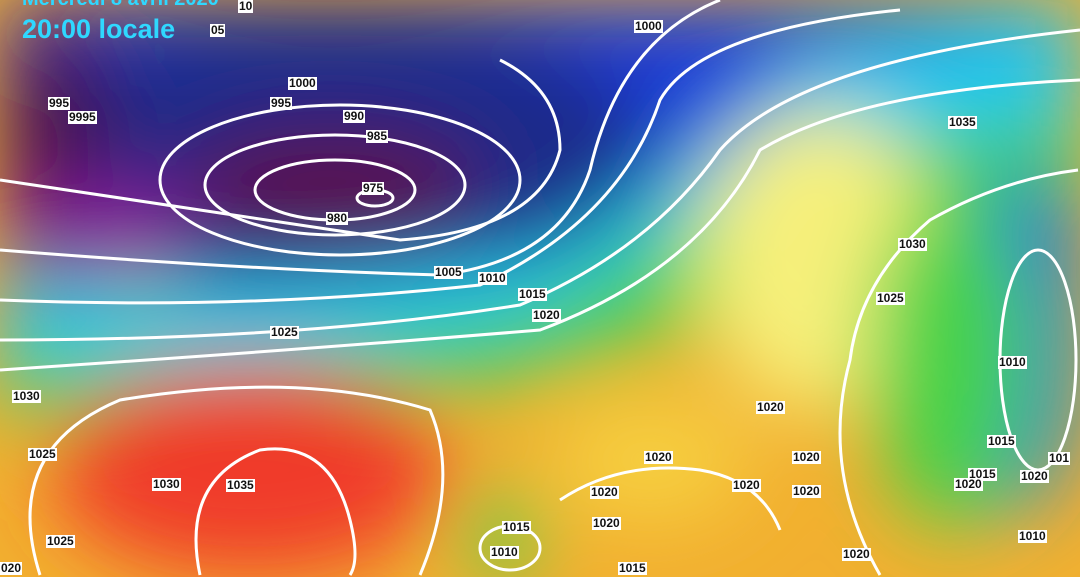  Describe the element at coordinates (354, 116) in the screenshot. I see `isobar-label: 990` at that location.